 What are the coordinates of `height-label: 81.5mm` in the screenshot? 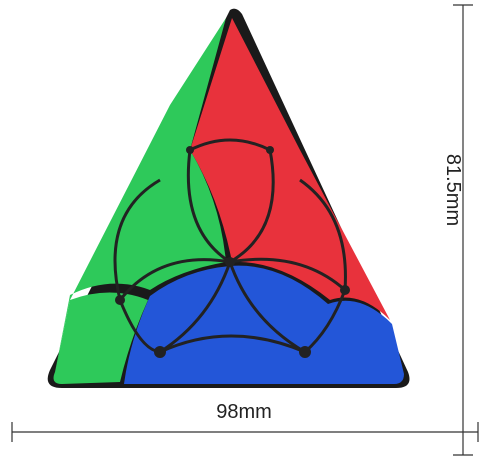 It's located at (453, 190).